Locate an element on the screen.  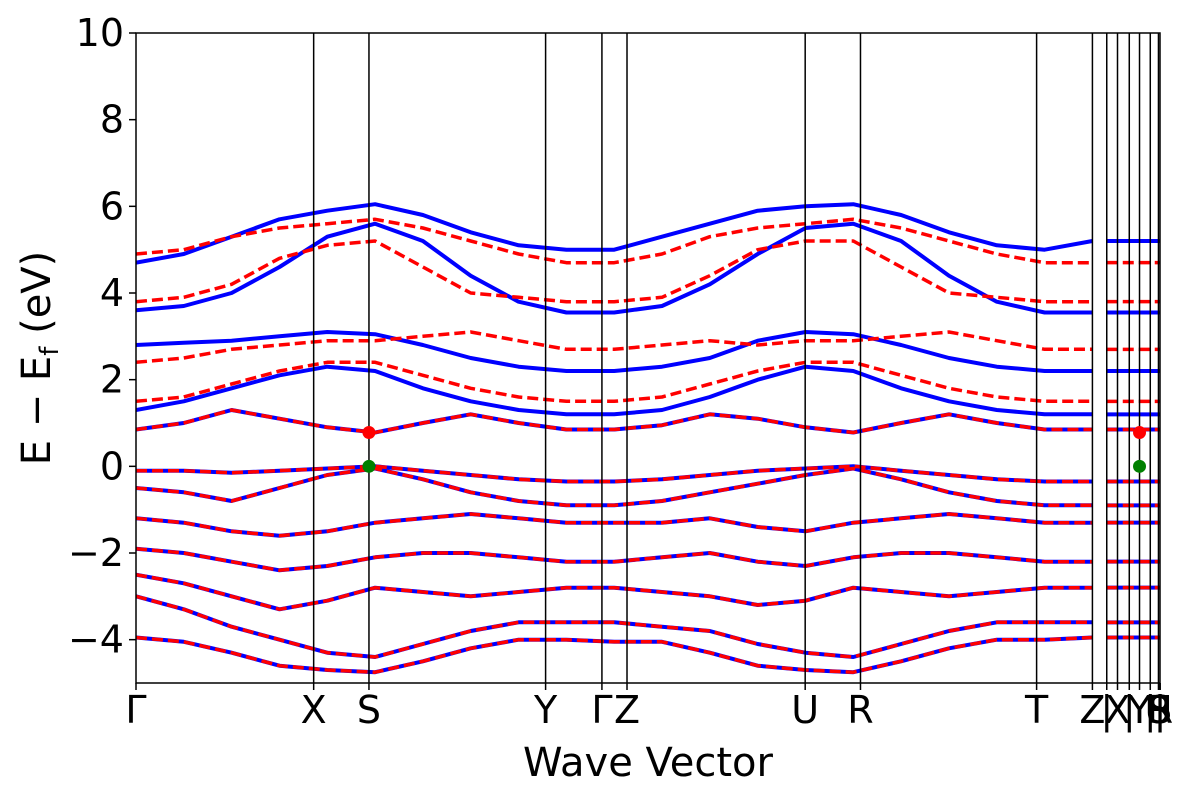
y-tick-label-4: 4 is located at coordinates (112, 293).